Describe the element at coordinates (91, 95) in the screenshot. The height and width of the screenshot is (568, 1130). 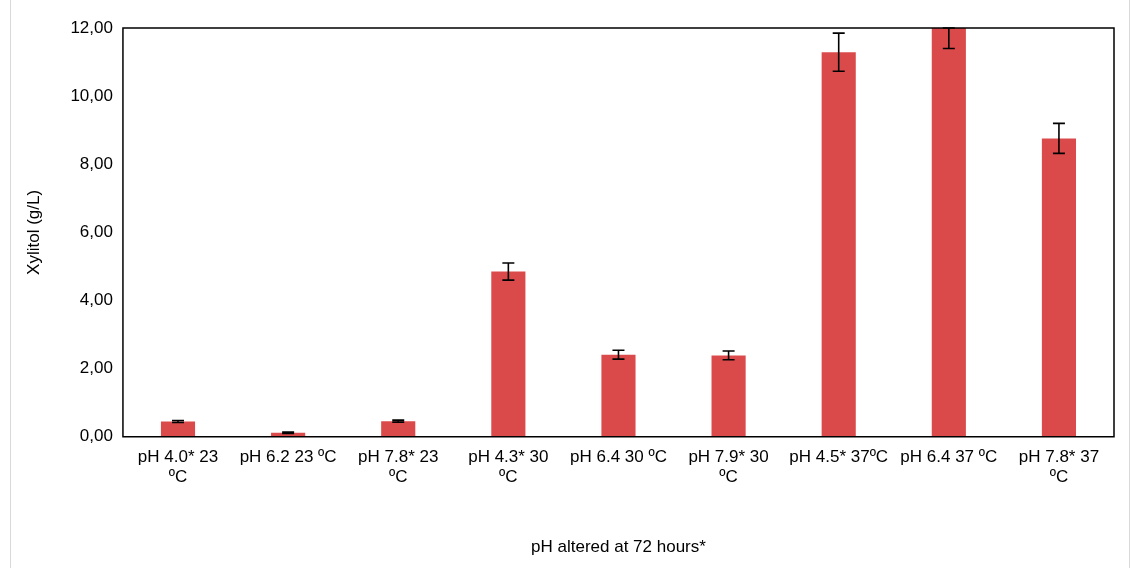
I see `y-tick-label: 10,00` at that location.